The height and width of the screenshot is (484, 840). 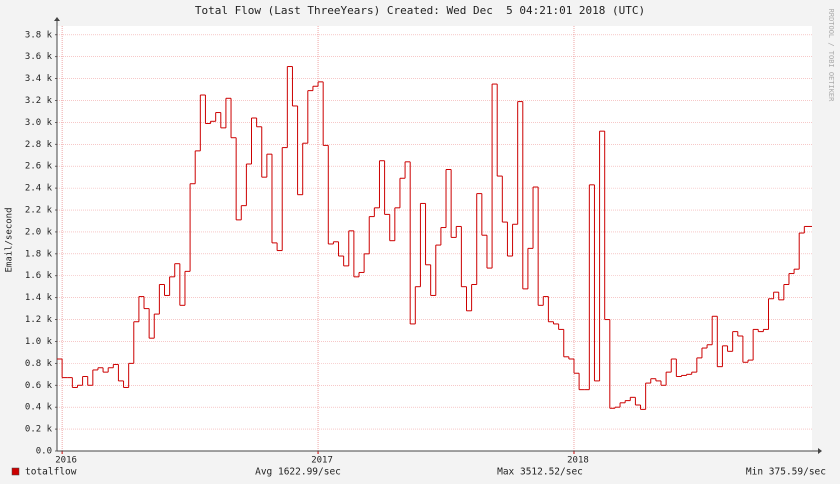 What do you see at coordinates (578, 461) in the screenshot?
I see `x-tick-label: 2018` at bounding box center [578, 461].